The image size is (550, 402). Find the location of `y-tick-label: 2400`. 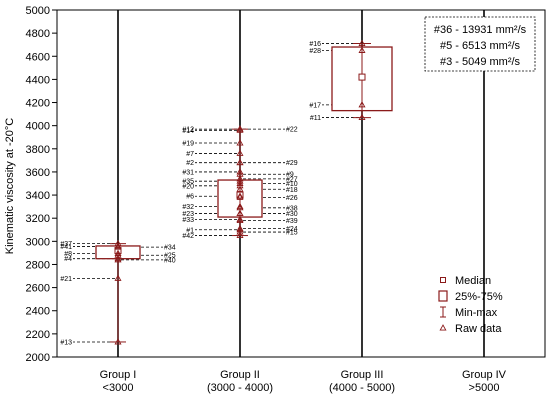

y-tick-label: 2400 is located at coordinates (38, 312).